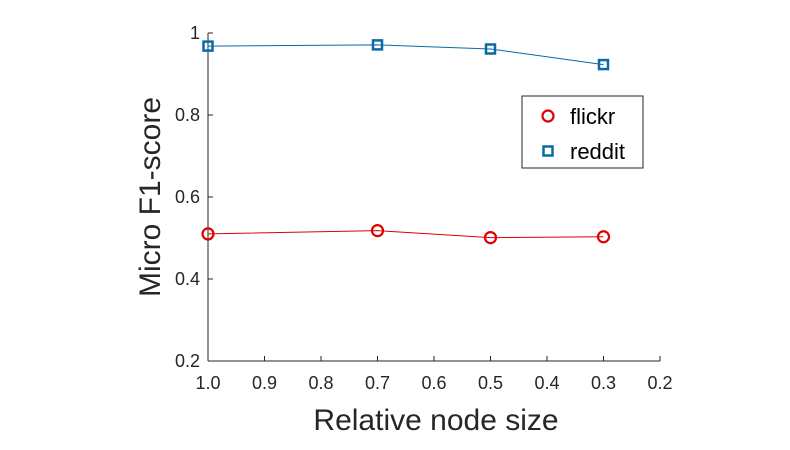 The height and width of the screenshot is (450, 790). I want to click on legend-box, so click(582, 132).